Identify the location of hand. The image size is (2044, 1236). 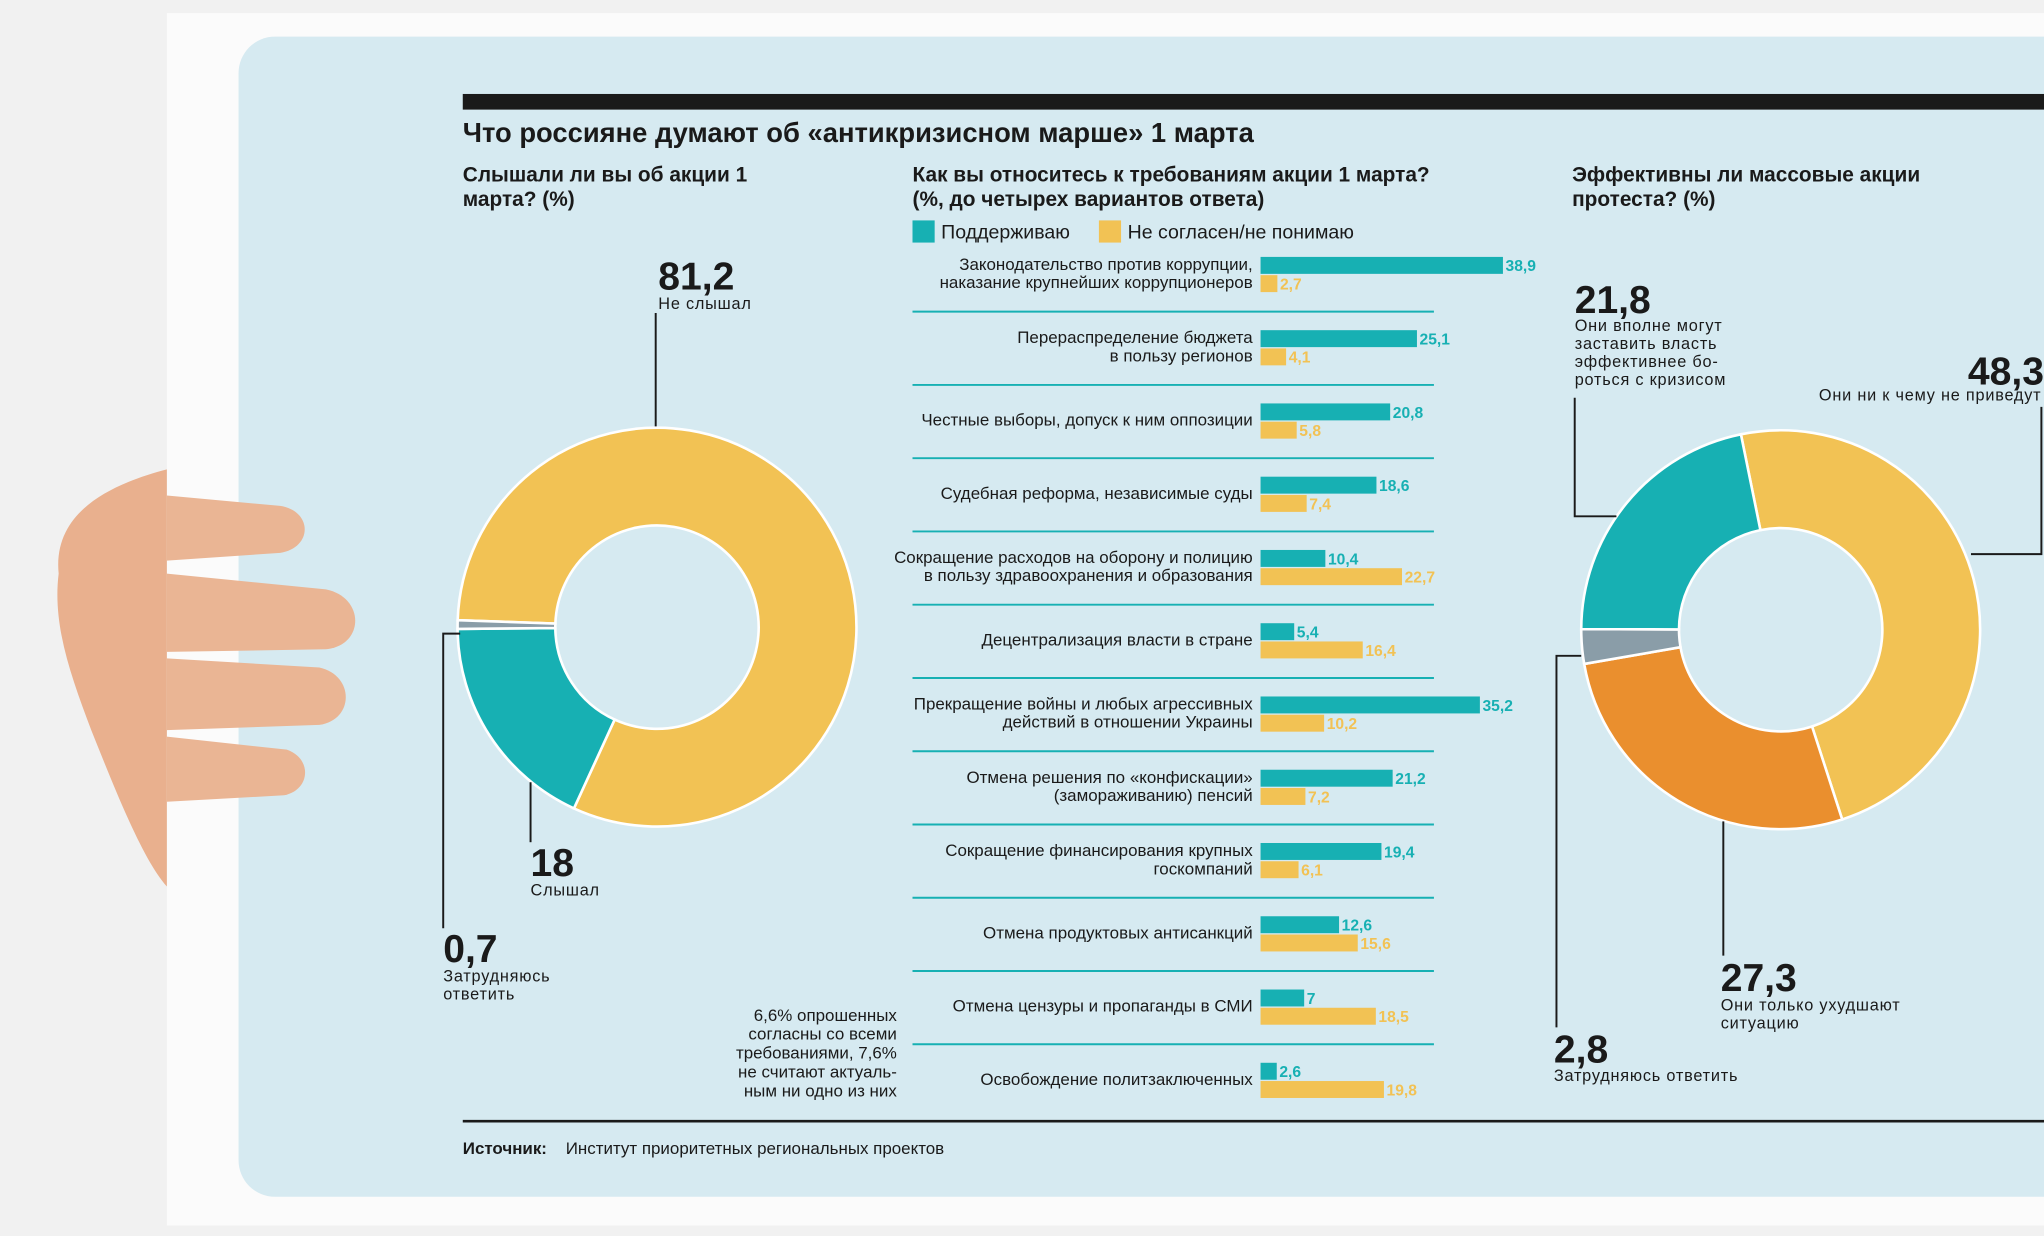
(206, 678).